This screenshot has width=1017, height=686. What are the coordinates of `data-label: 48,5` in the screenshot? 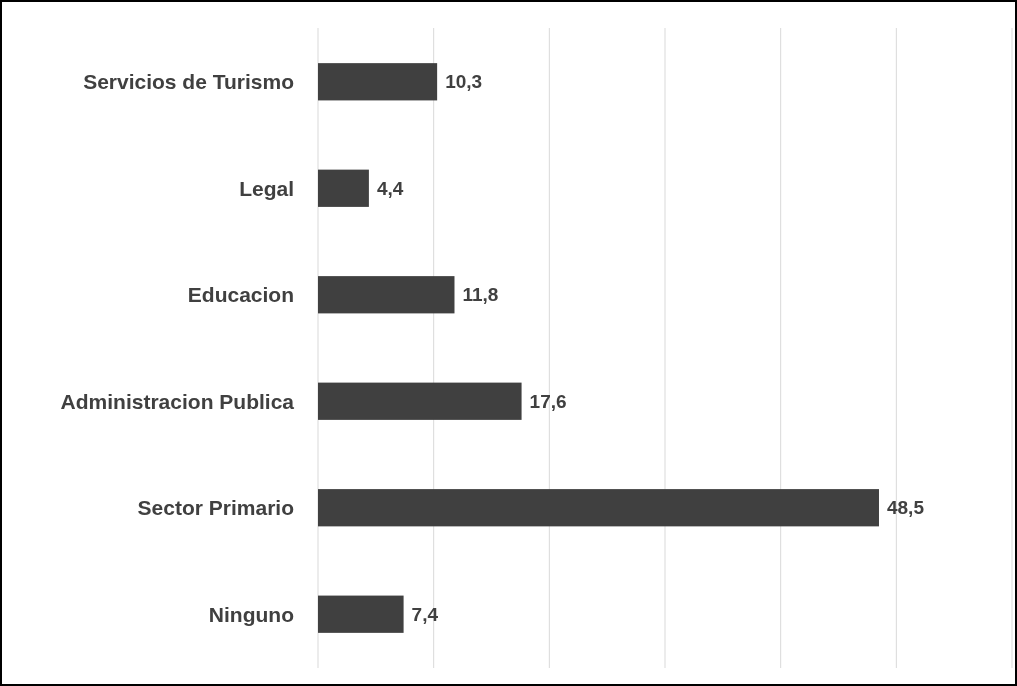 It's located at (905, 508).